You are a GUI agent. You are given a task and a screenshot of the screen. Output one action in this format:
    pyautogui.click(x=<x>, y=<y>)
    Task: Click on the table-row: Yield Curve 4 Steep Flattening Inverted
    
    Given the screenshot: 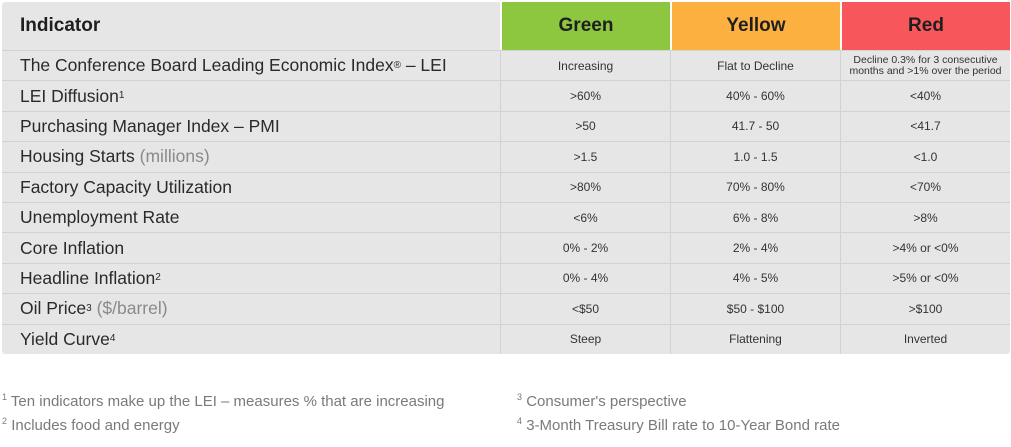 What is the action you would take?
    pyautogui.click(x=506, y=338)
    